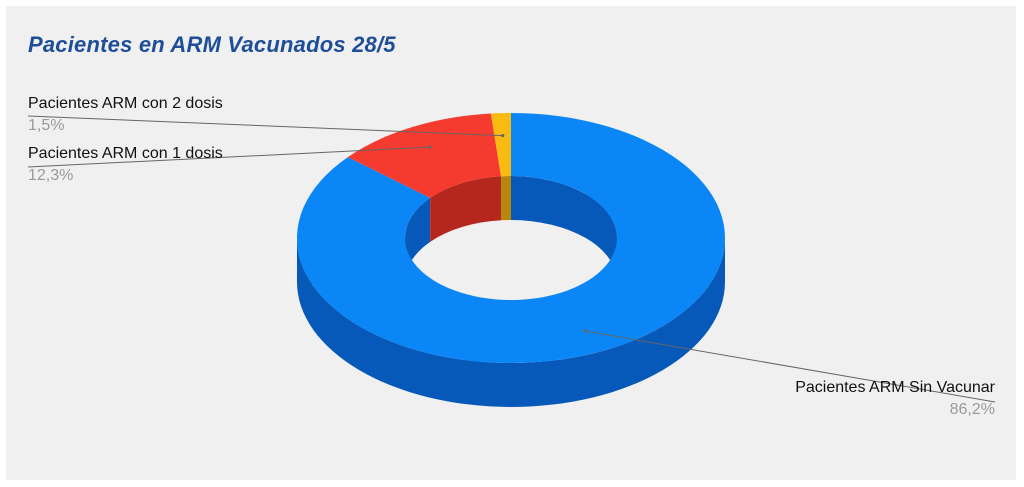  I want to click on slice-label-2: Pacientes ARM con 2 dosis, so click(125, 103).